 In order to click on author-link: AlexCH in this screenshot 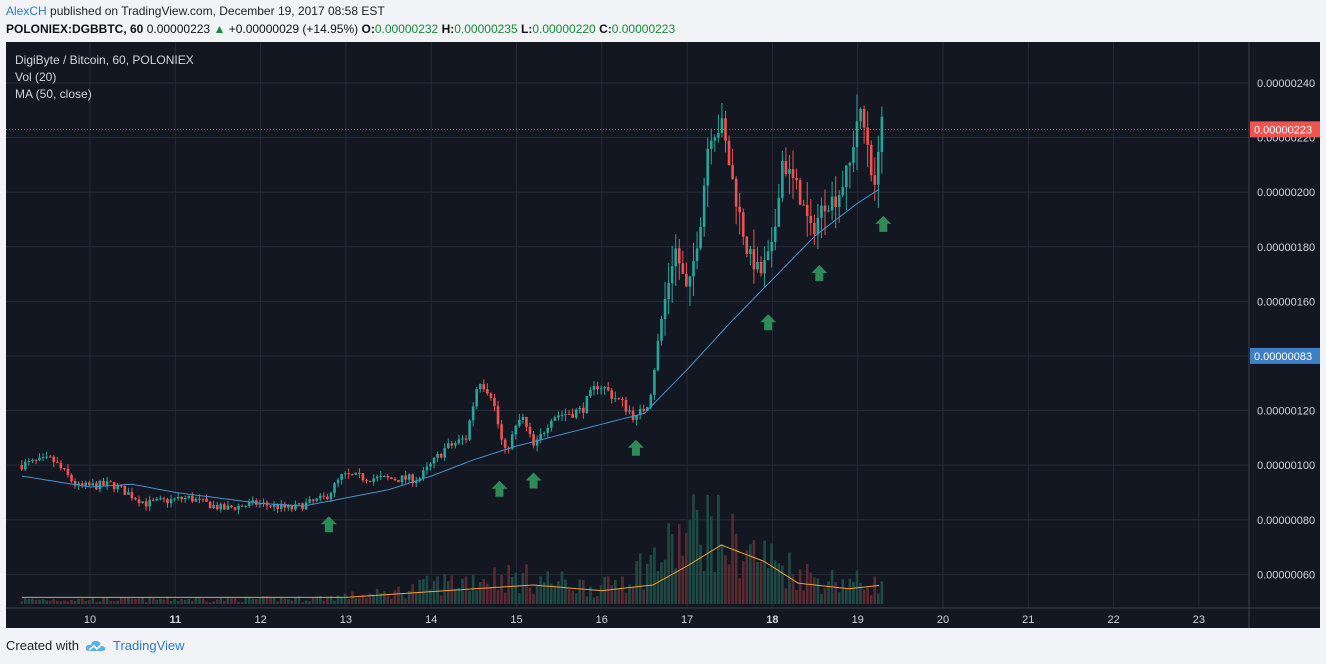, I will do `click(26, 11)`.